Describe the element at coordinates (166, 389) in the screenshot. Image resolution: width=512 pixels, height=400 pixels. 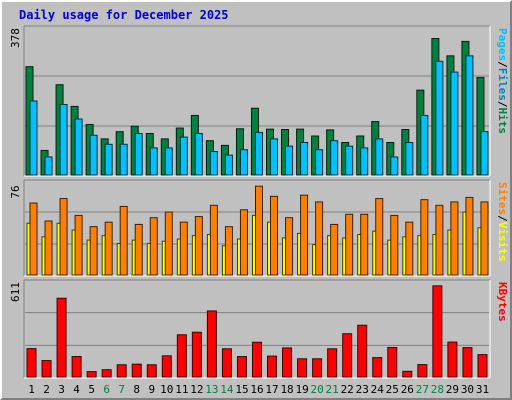
I see `x-tick-label: 10` at that location.